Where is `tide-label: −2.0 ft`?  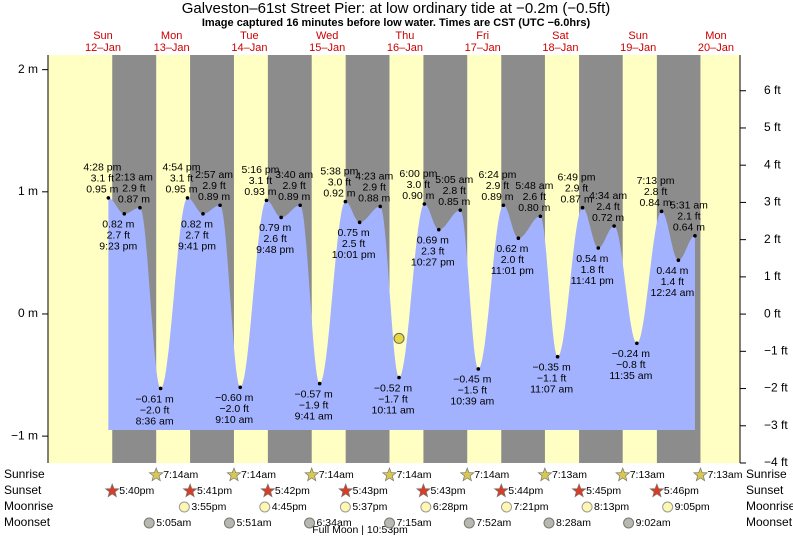
tide-label: −2.0 ft is located at coordinates (234, 409).